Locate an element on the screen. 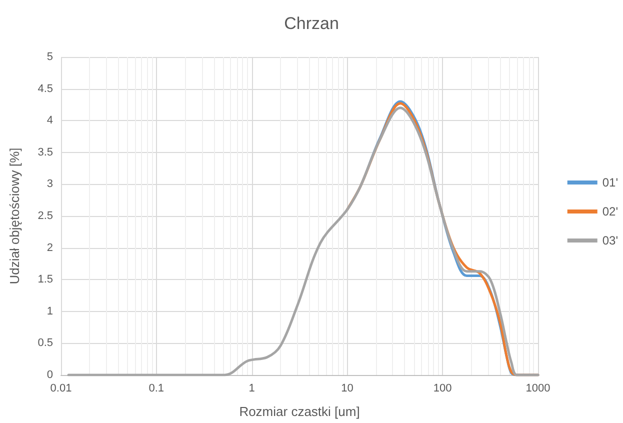  legend-label: 03' is located at coordinates (610, 241).